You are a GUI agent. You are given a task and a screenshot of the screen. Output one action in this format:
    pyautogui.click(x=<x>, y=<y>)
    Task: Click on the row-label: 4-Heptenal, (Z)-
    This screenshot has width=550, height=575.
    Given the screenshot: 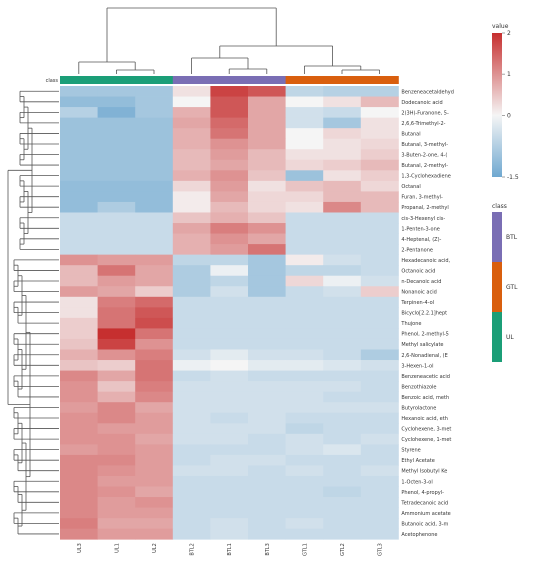 What is the action you would take?
    pyautogui.click(x=421, y=240)
    